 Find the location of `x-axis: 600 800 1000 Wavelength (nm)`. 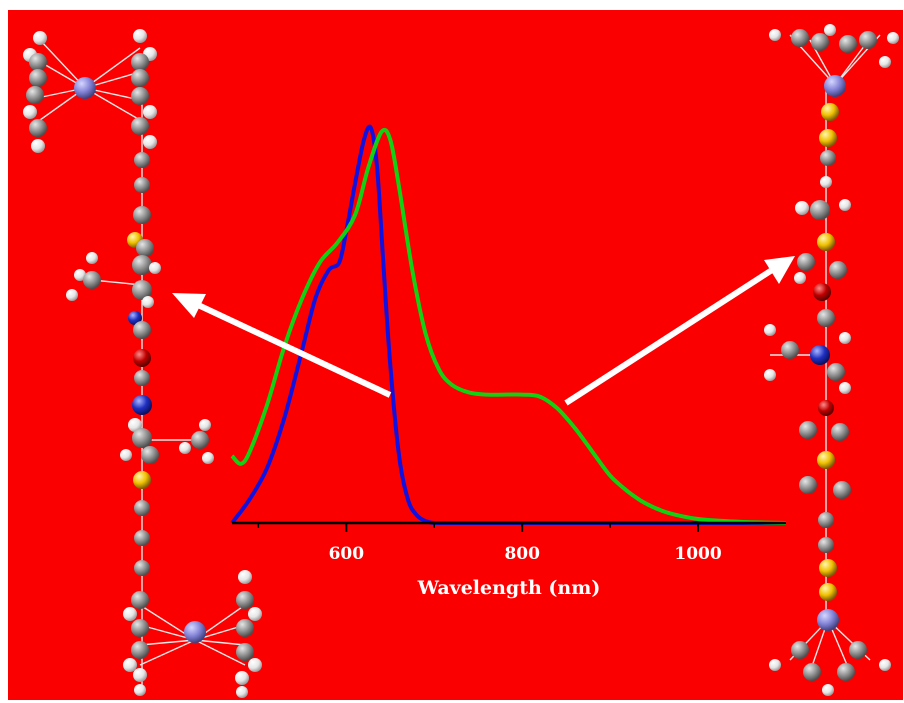

x-axis: 600 800 1000 Wavelength (nm) is located at coordinates (509, 560).